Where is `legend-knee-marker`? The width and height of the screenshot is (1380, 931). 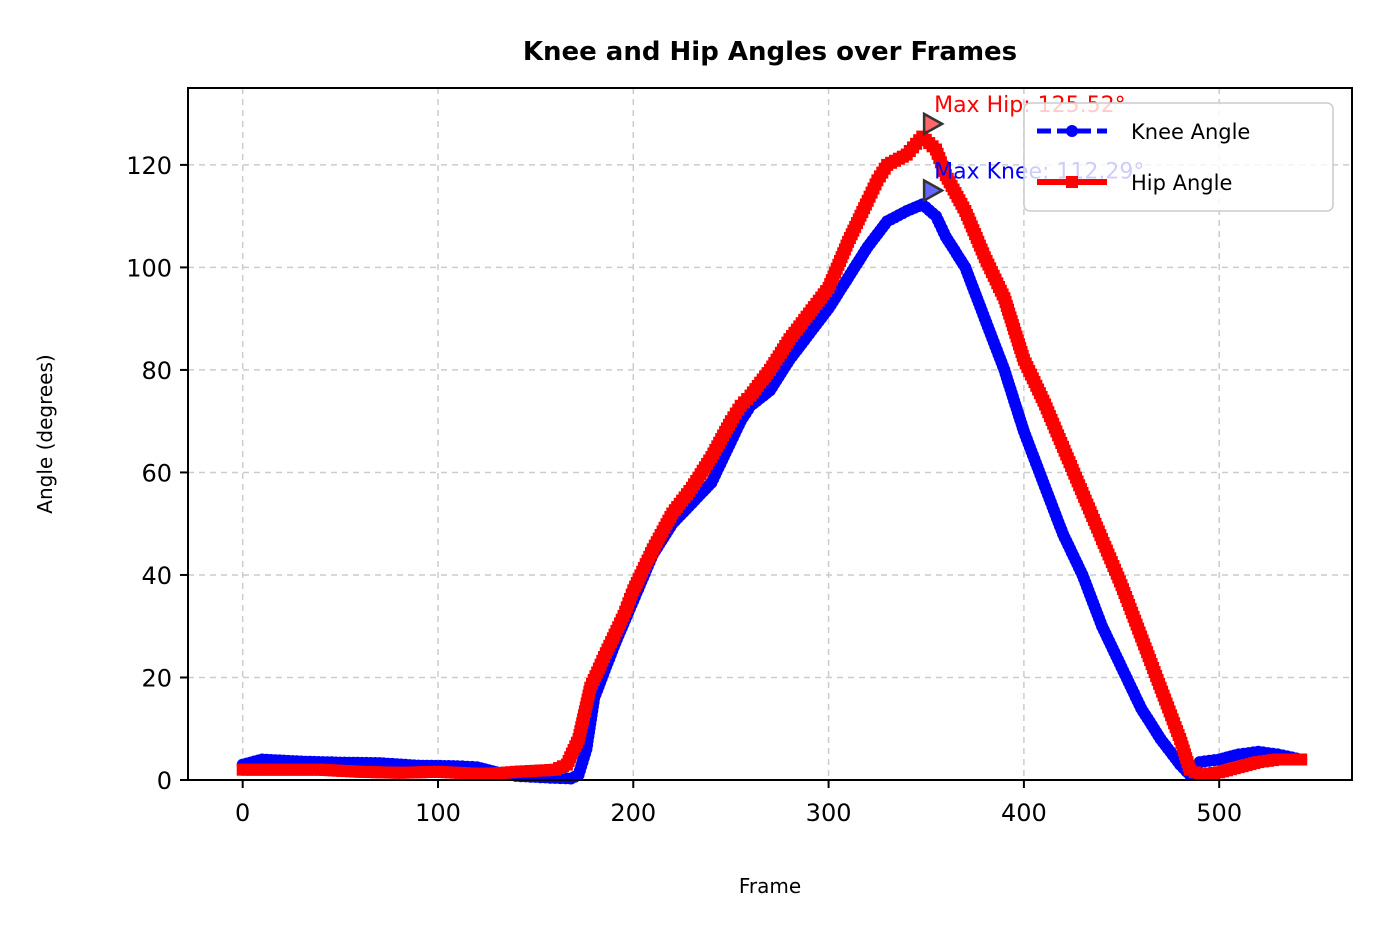
legend-knee-marker is located at coordinates (1072, 131).